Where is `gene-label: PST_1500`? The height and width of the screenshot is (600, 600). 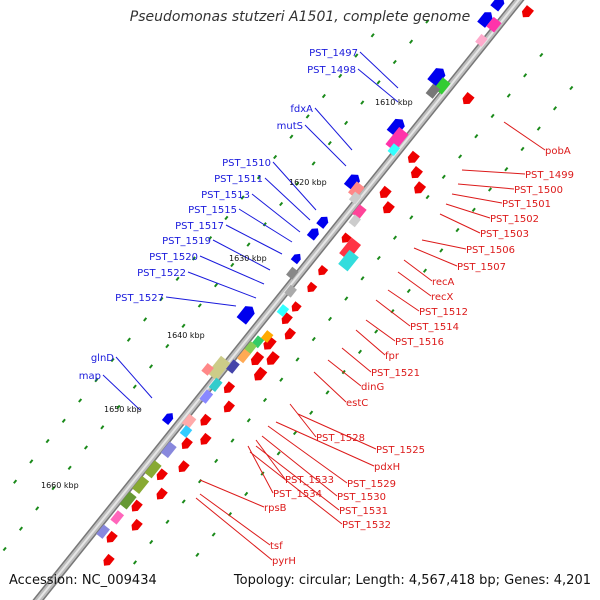 gene-label: PST_1500 is located at coordinates (538, 190).